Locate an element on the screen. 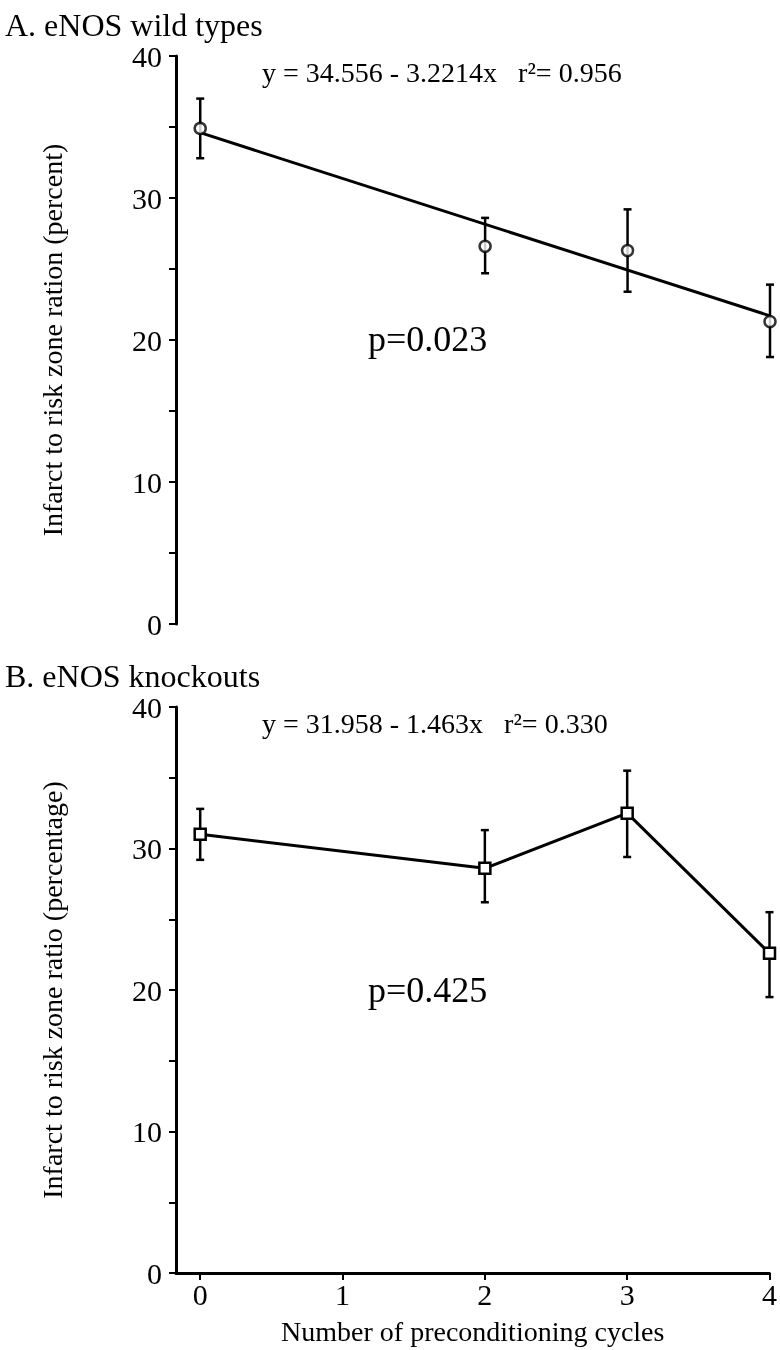 The image size is (780, 1350). x-tick-label: 4 is located at coordinates (769, 1294).